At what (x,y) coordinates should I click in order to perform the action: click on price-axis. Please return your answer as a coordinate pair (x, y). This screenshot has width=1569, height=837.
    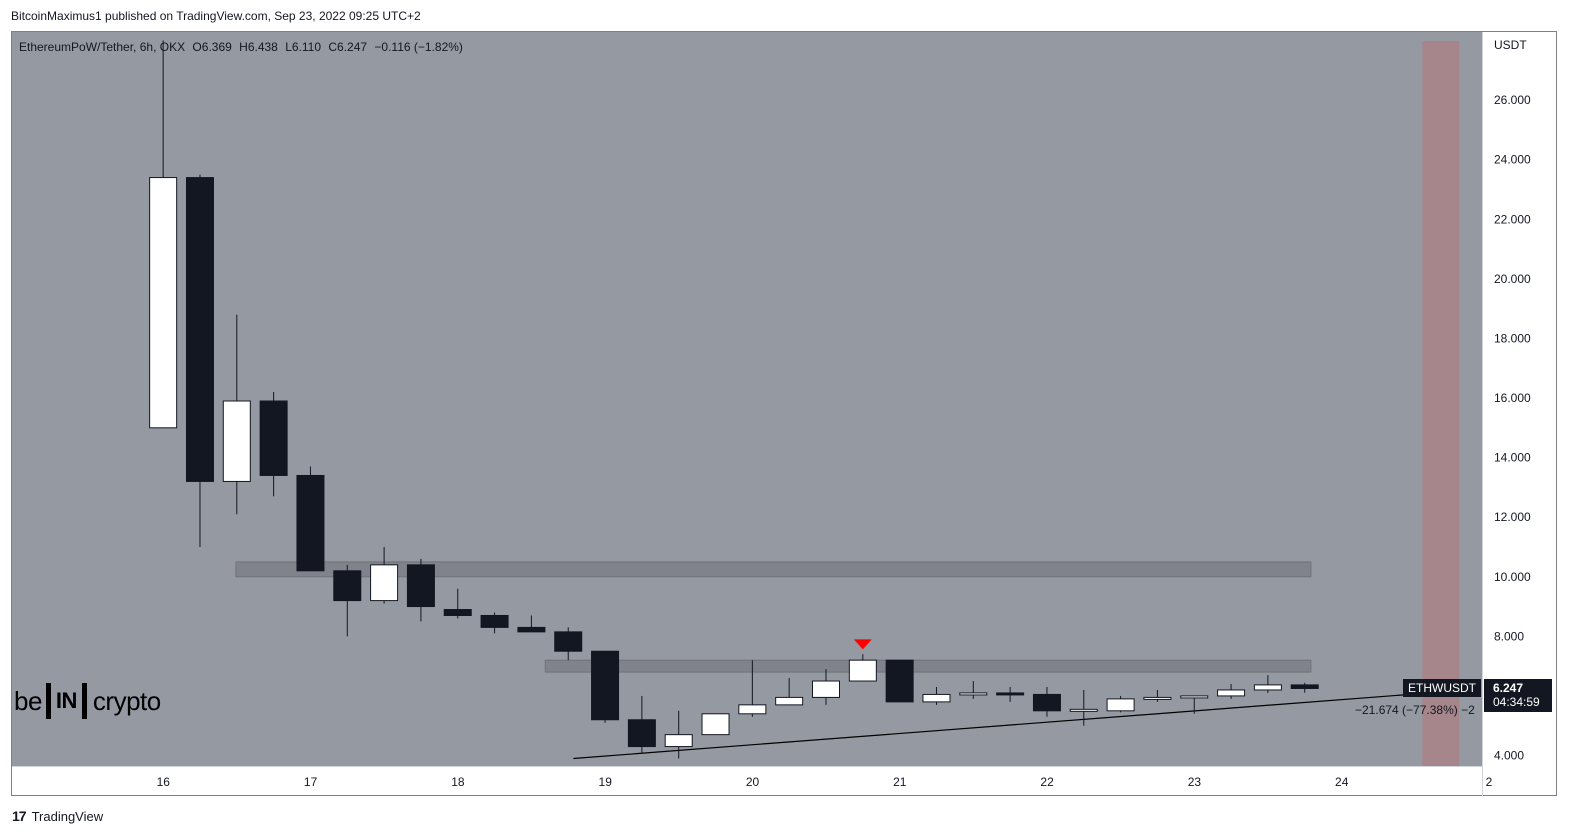
    Looking at the image, I should click on (1519, 399).